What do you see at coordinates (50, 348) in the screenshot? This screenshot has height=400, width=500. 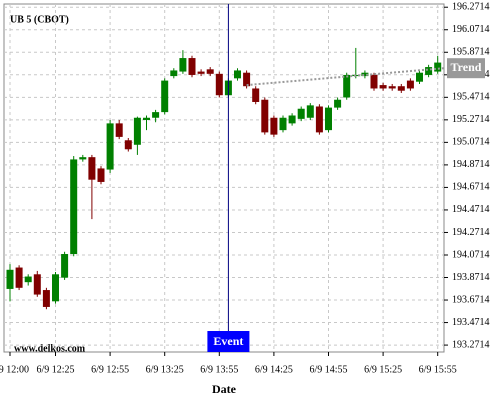 I see `watermark: www.delkos.com` at bounding box center [50, 348].